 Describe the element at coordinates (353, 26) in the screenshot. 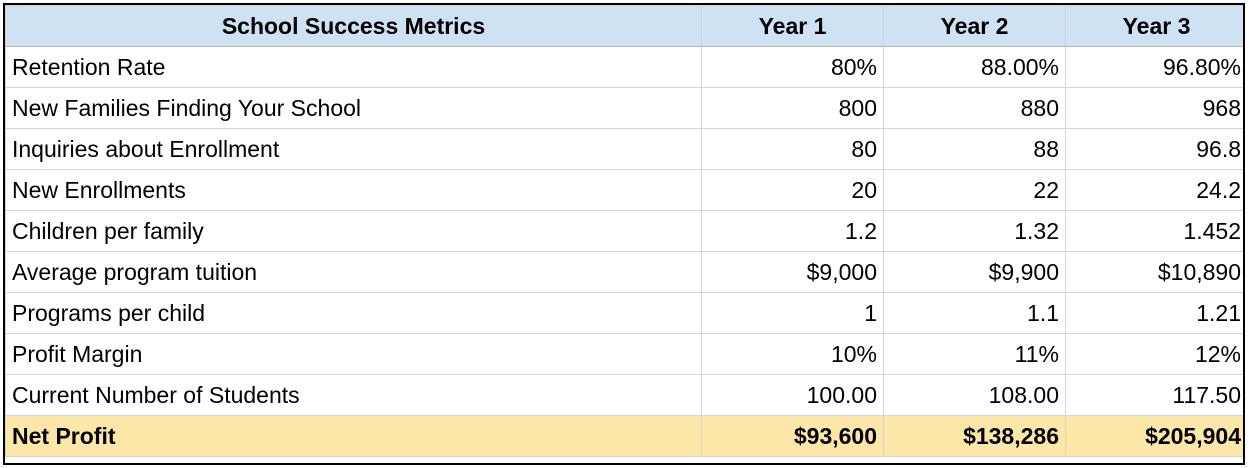

I see `header-title-cell: School Success Metrics` at that location.